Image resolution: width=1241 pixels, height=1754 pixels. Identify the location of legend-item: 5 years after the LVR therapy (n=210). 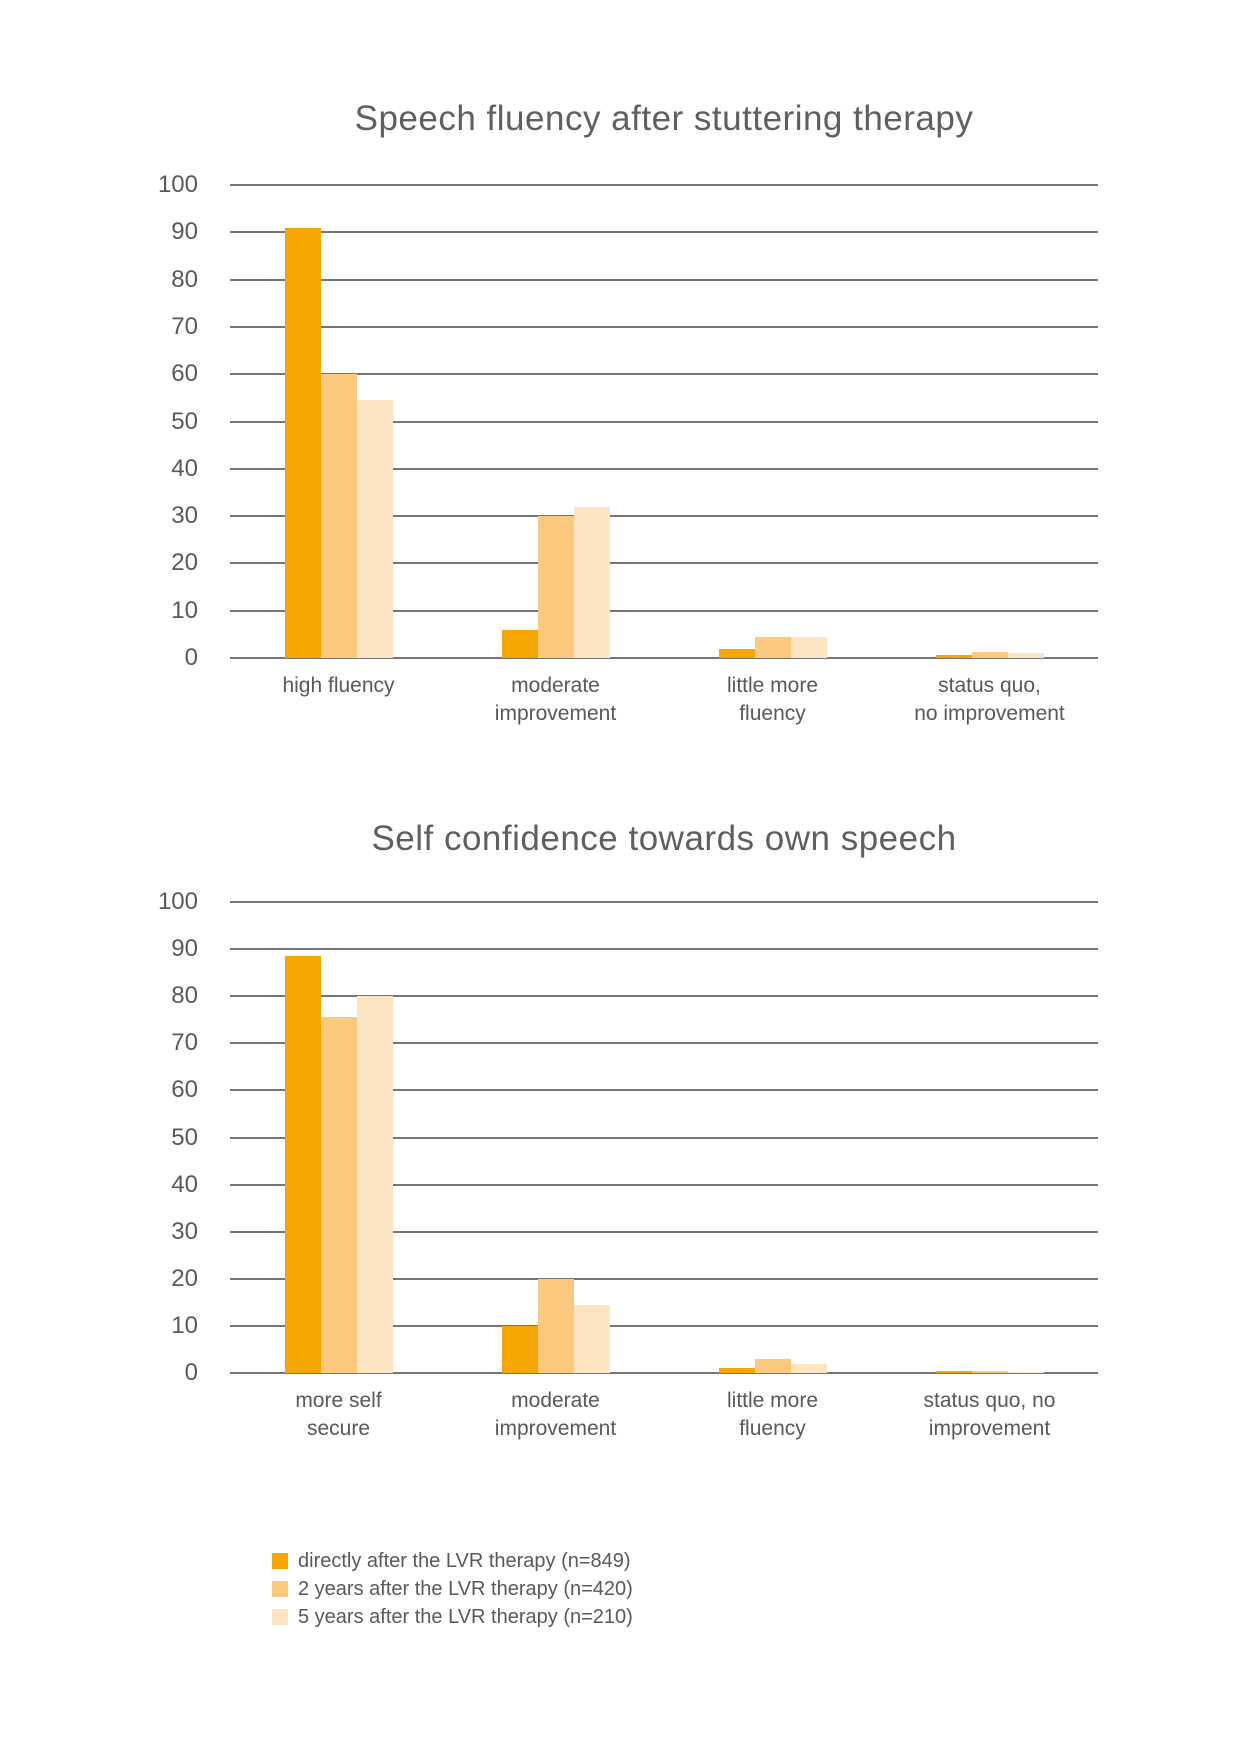
(452, 1617).